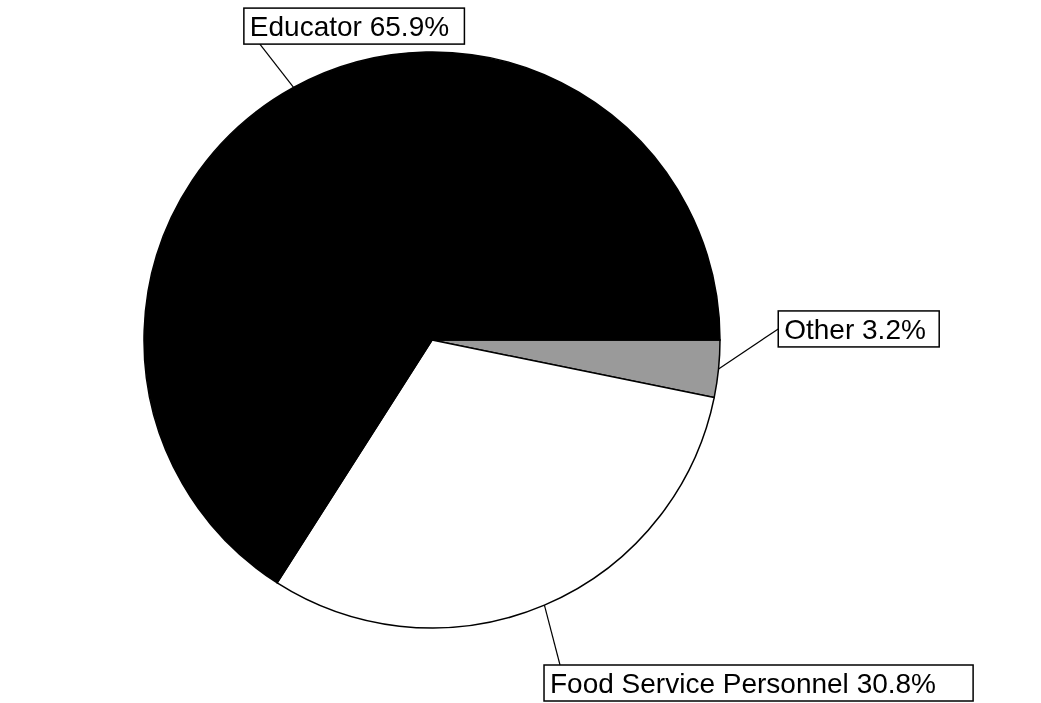  I want to click on slice-label: Other, so click(819, 329).